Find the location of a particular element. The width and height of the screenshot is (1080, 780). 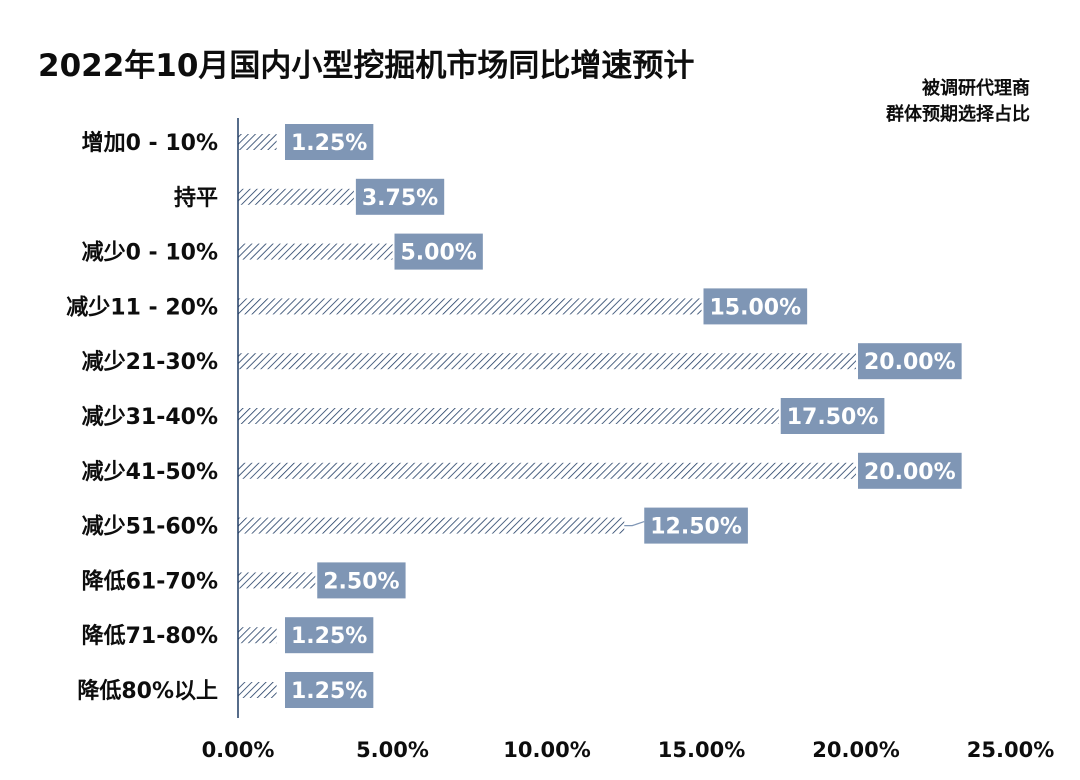

category-label-6: 减少41-50% is located at coordinates (150, 472).